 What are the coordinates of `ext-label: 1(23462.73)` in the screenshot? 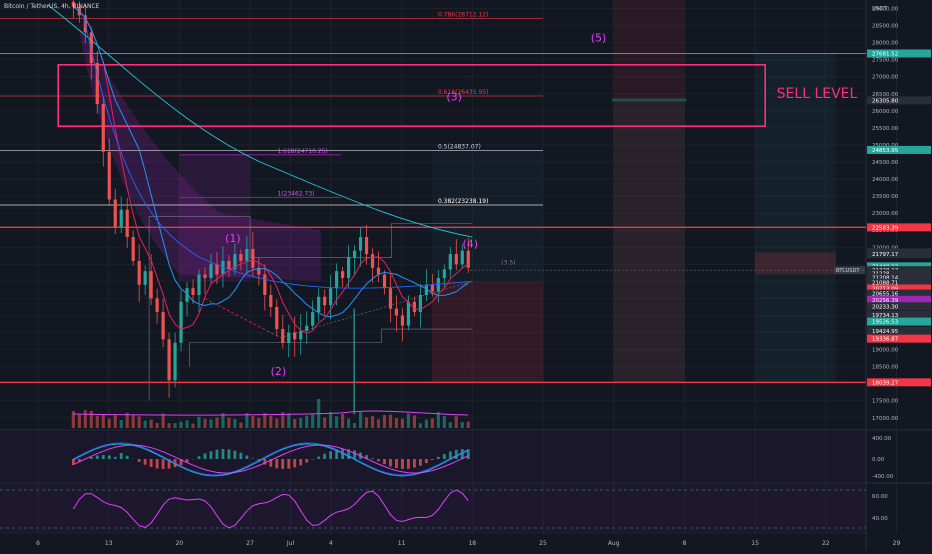 It's located at (295, 193).